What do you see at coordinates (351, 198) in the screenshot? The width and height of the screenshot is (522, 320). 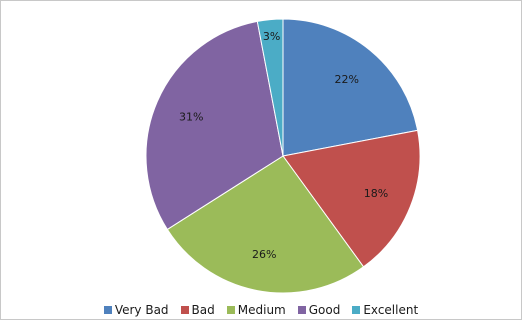 I see `pie-slice-bad` at bounding box center [351, 198].